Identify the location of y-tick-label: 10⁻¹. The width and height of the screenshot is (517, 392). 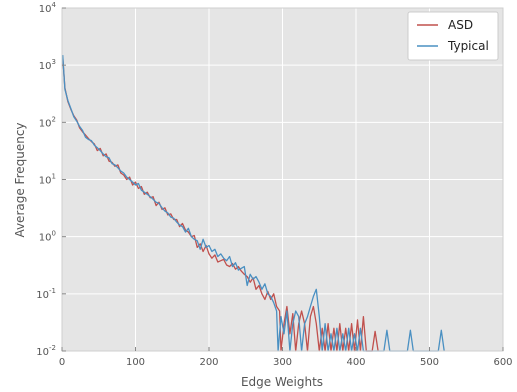
(46, 294).